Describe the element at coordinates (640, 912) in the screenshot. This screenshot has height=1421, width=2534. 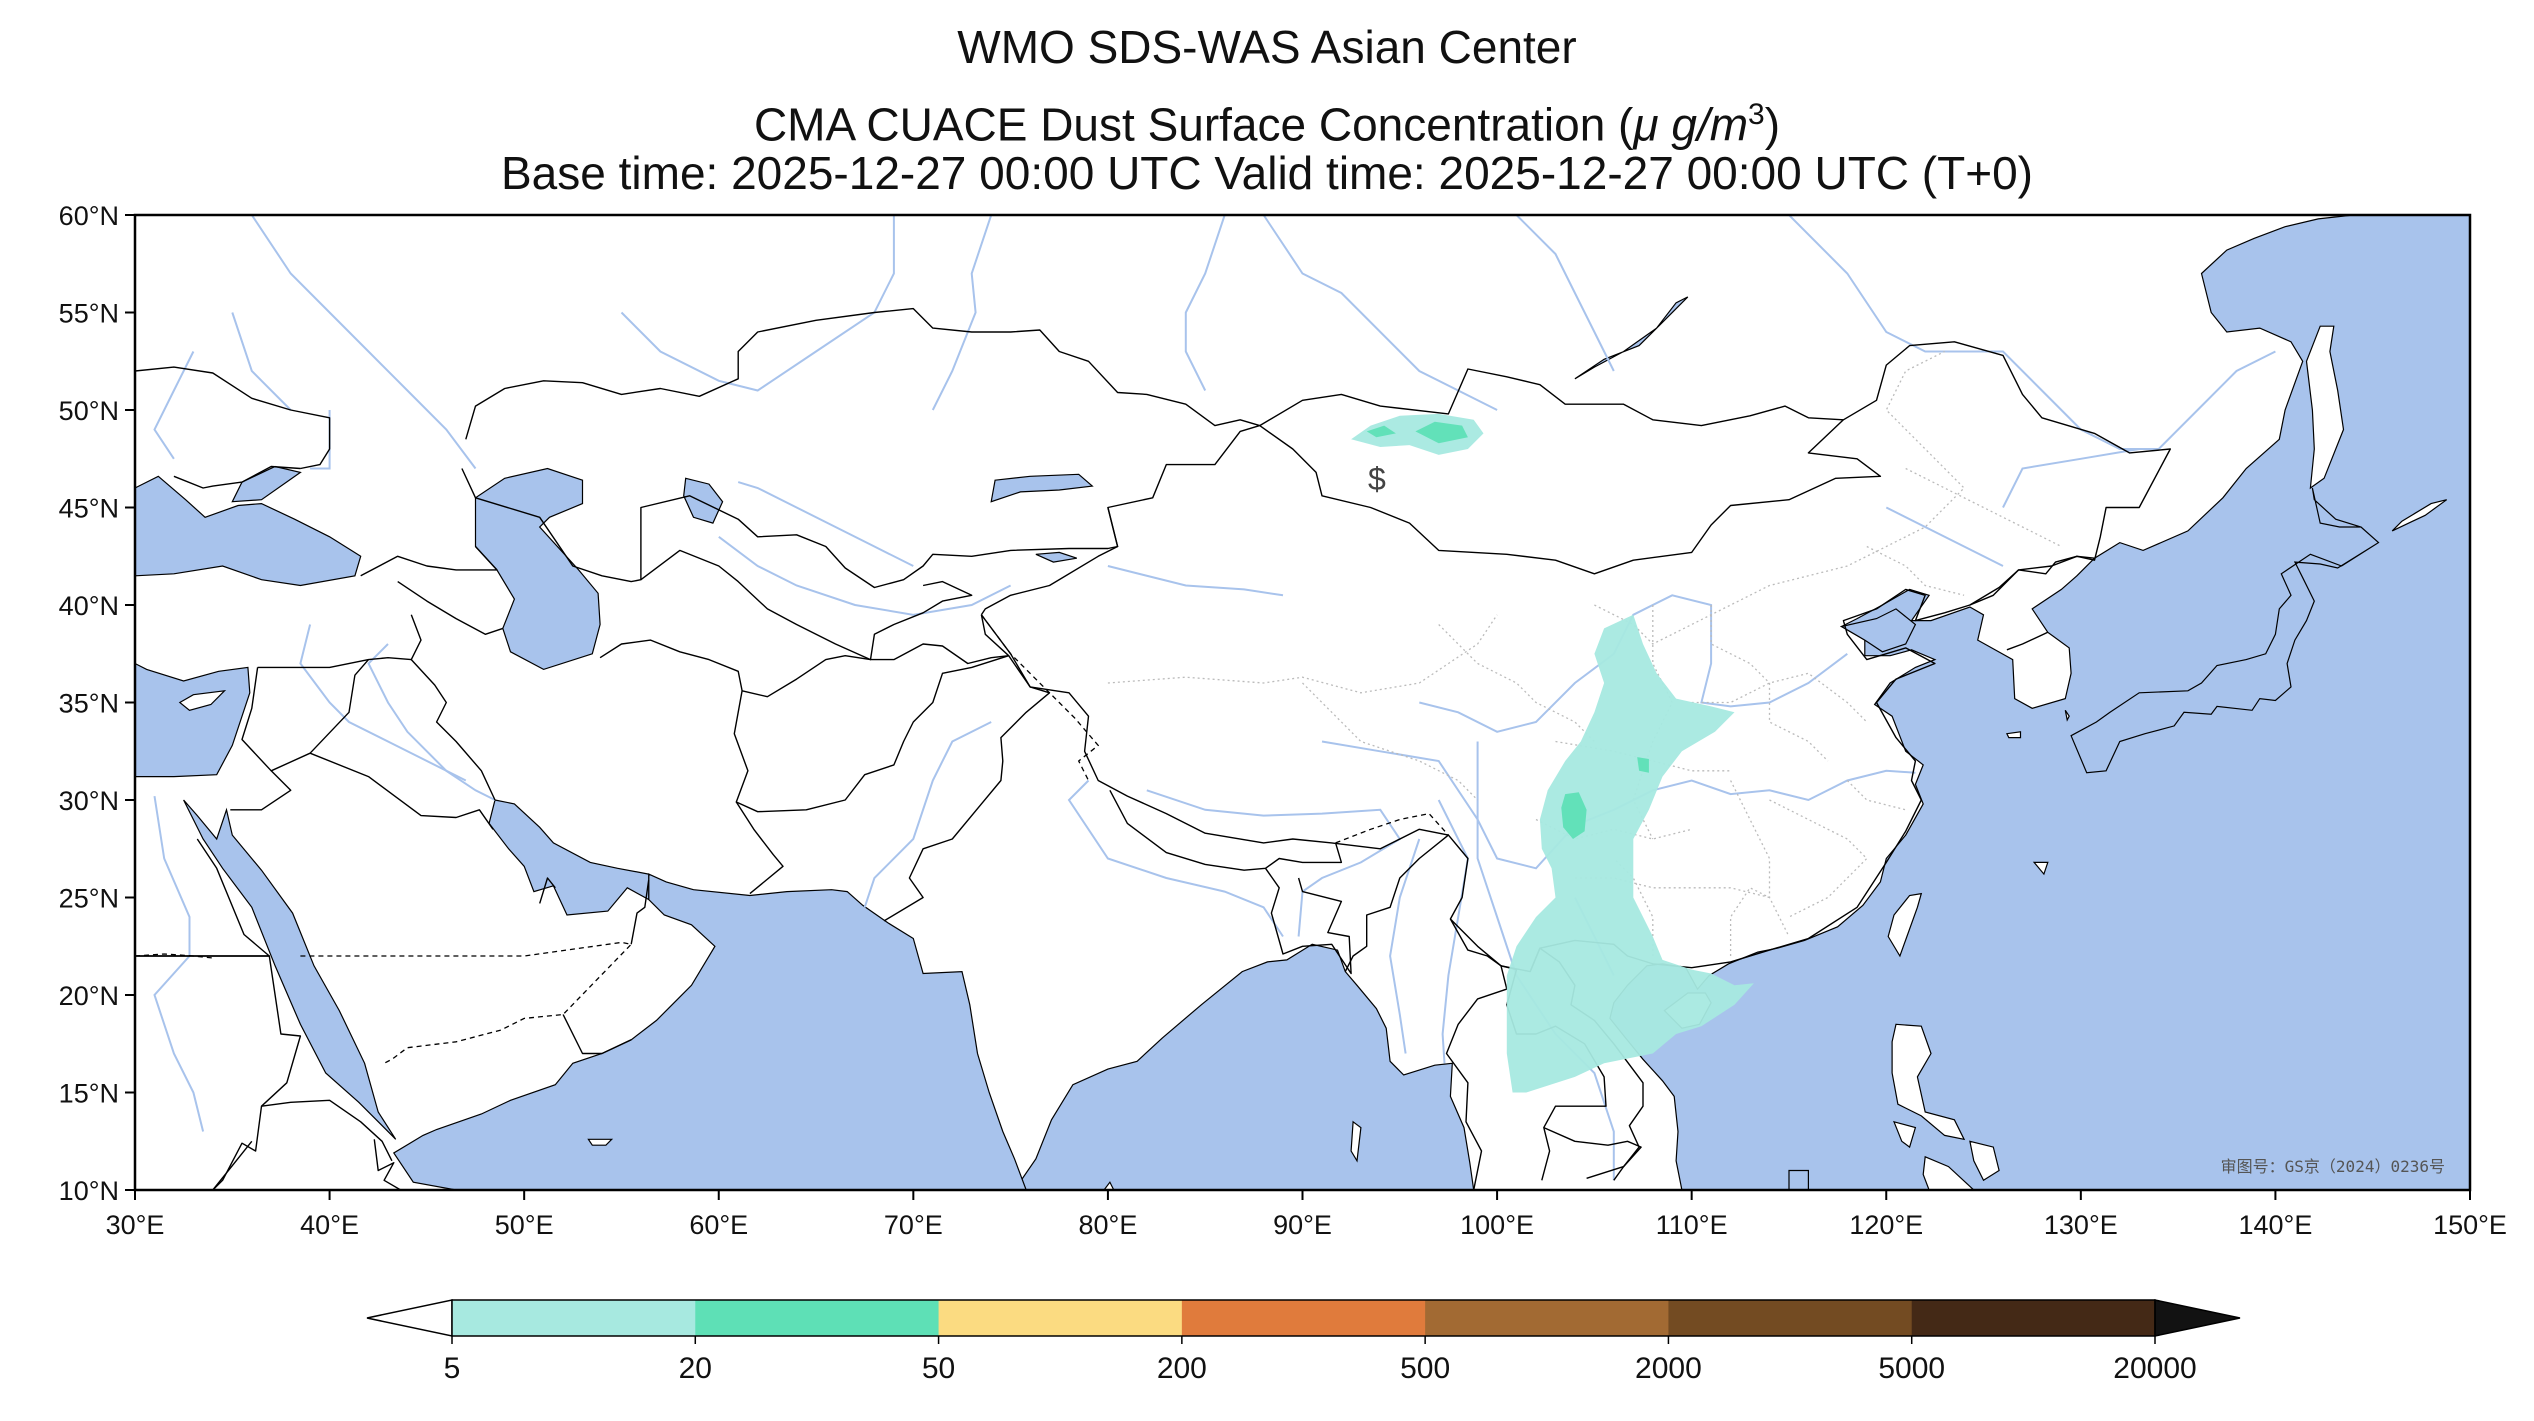
I see `border-uae-oman` at that location.